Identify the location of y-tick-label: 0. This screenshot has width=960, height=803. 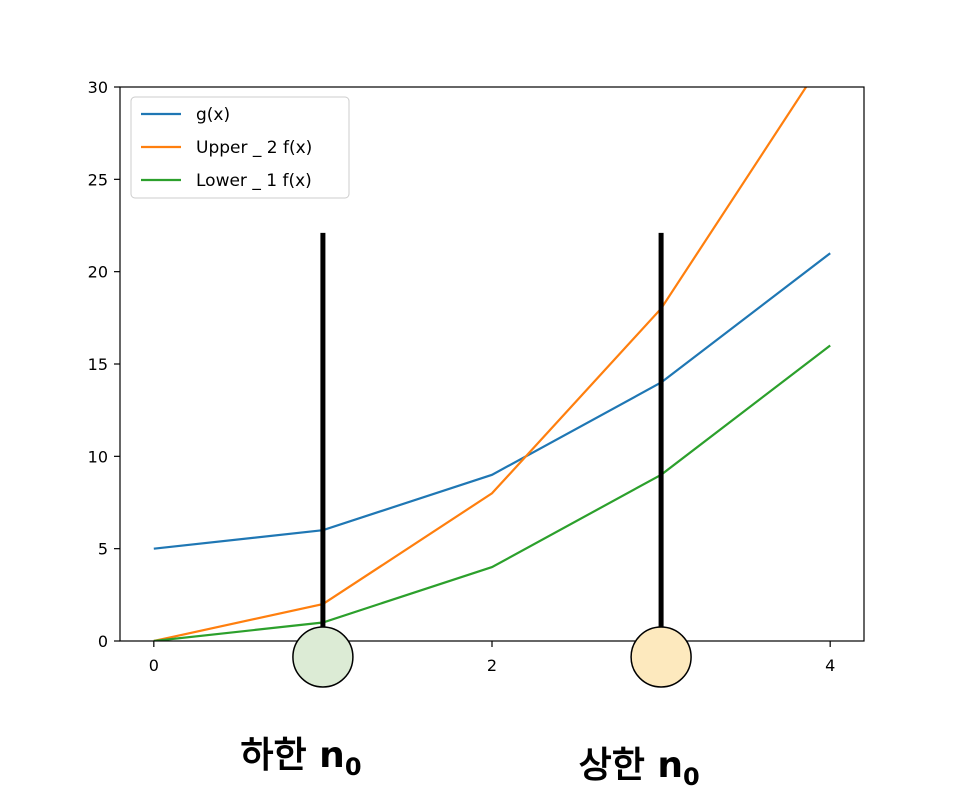
(103, 641).